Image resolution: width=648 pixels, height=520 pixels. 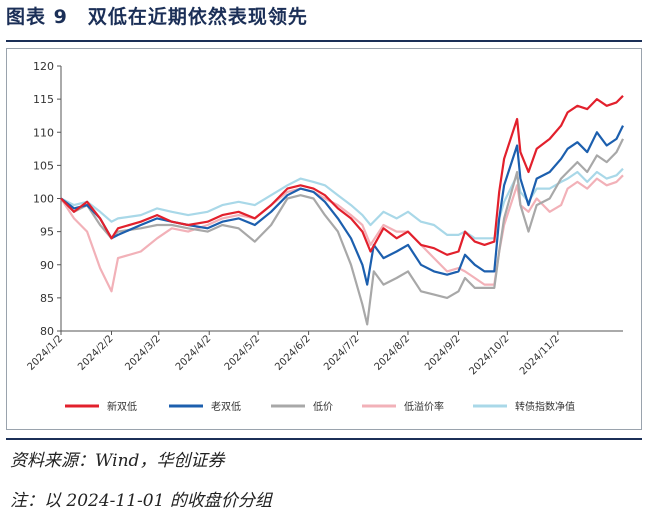 I want to click on x-tick-label: 2024/8/2, so click(x=393, y=353).